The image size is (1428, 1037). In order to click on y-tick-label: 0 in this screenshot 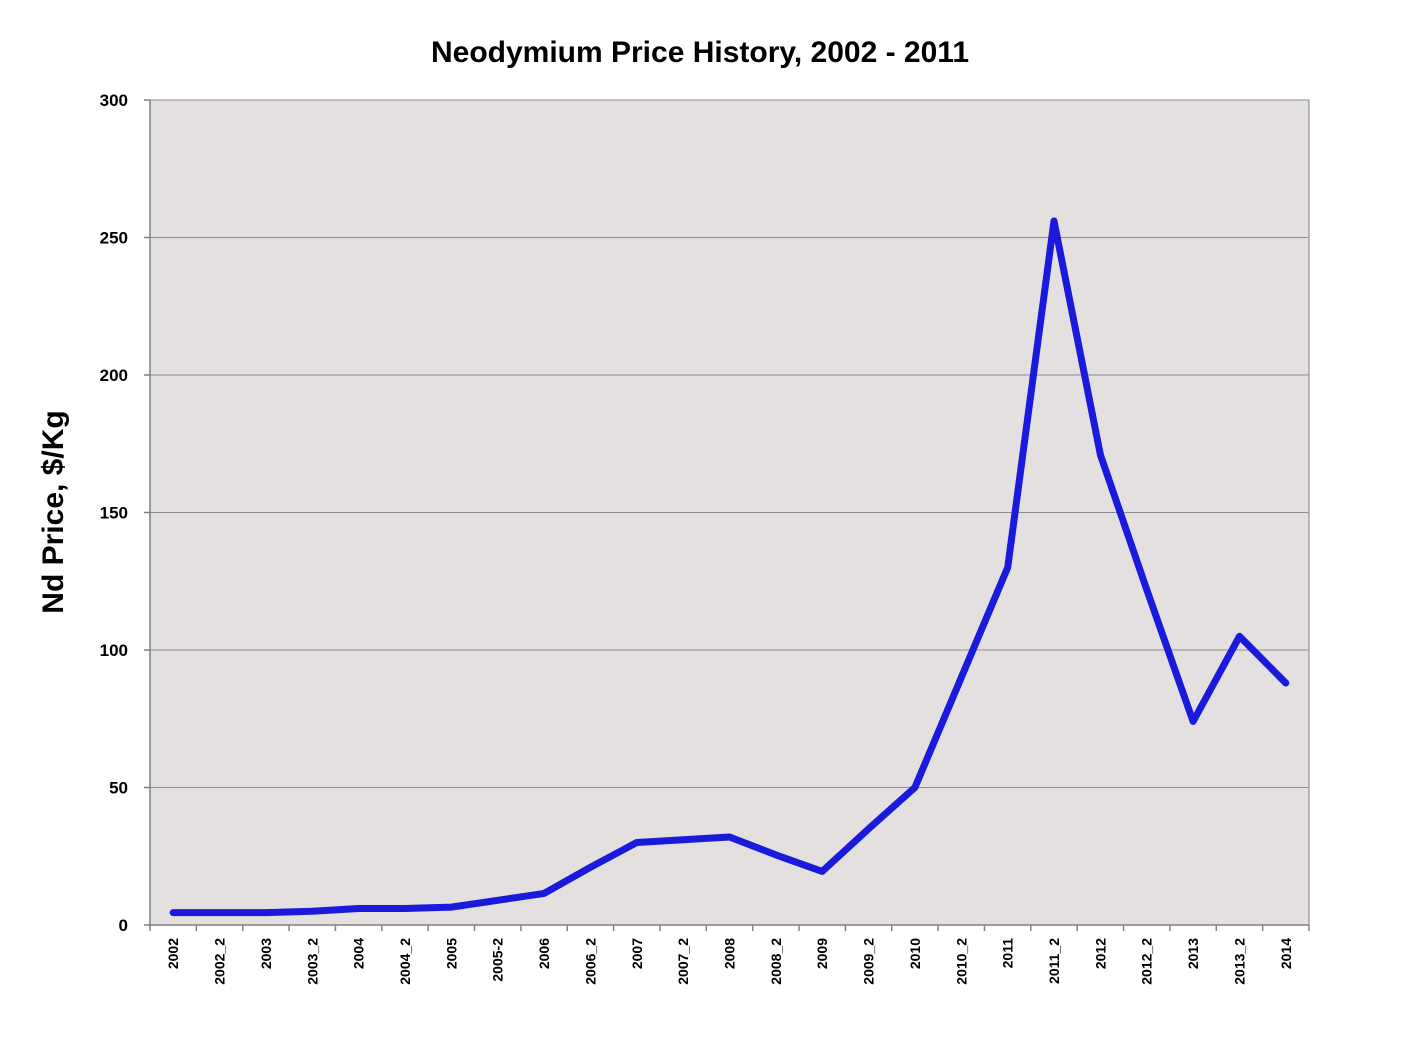, I will do `click(123, 925)`.